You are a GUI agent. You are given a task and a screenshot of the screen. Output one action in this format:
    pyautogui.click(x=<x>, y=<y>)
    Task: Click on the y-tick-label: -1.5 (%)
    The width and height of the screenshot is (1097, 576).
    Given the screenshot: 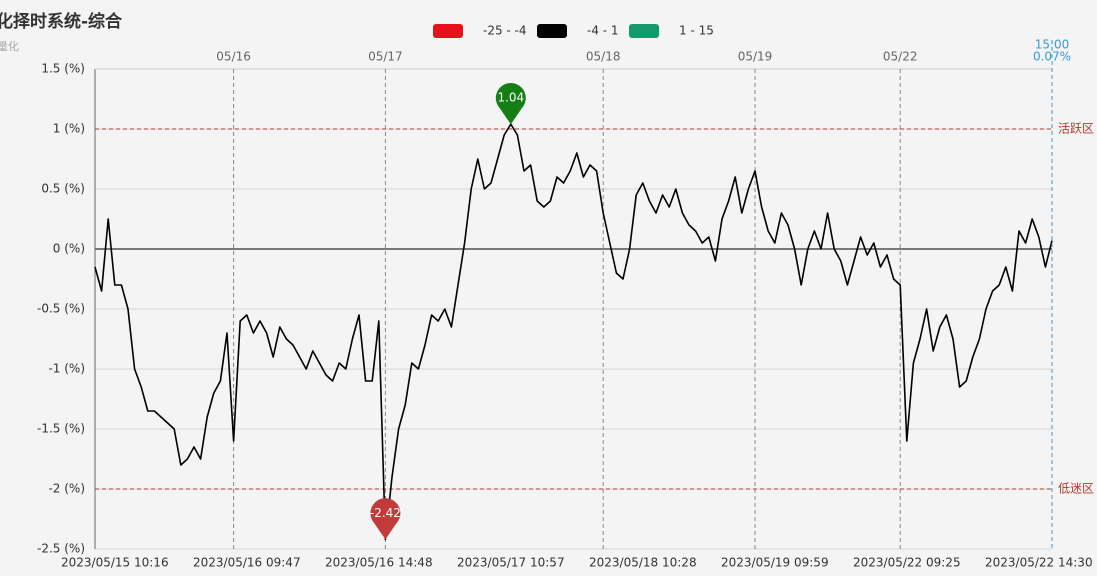 What is the action you would take?
    pyautogui.click(x=61, y=429)
    